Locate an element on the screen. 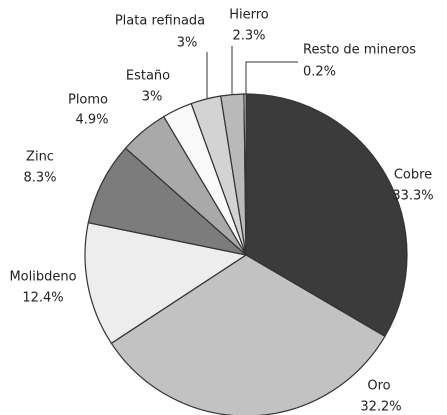 This screenshot has height=415, width=447. value-label: 12.4% is located at coordinates (42, 298).